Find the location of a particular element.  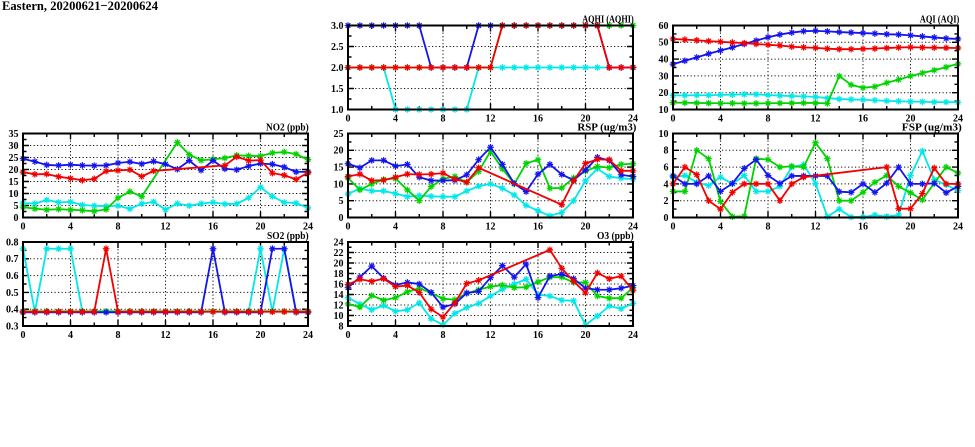

svg-text: 35 is located at coordinates (14, 134).